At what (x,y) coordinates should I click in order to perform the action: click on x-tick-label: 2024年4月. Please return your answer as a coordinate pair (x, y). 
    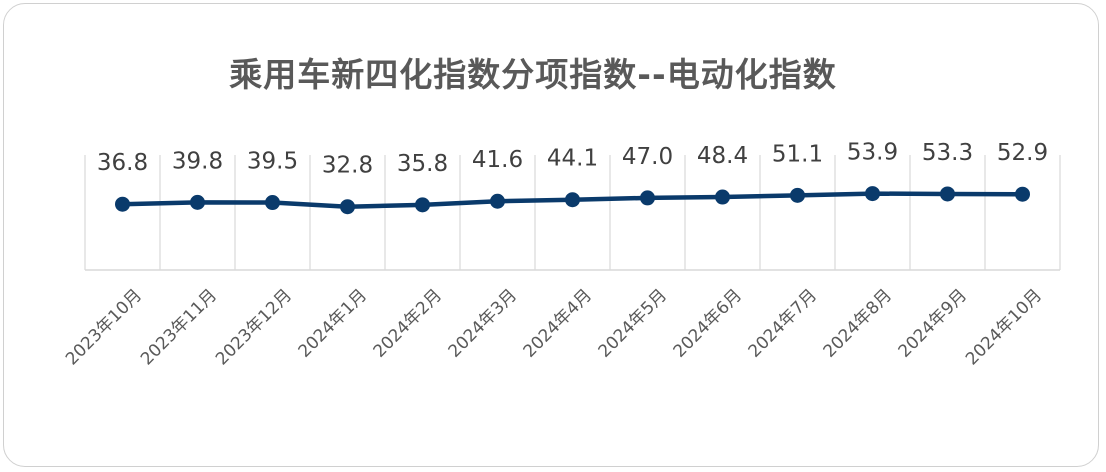
    Looking at the image, I should click on (558, 323).